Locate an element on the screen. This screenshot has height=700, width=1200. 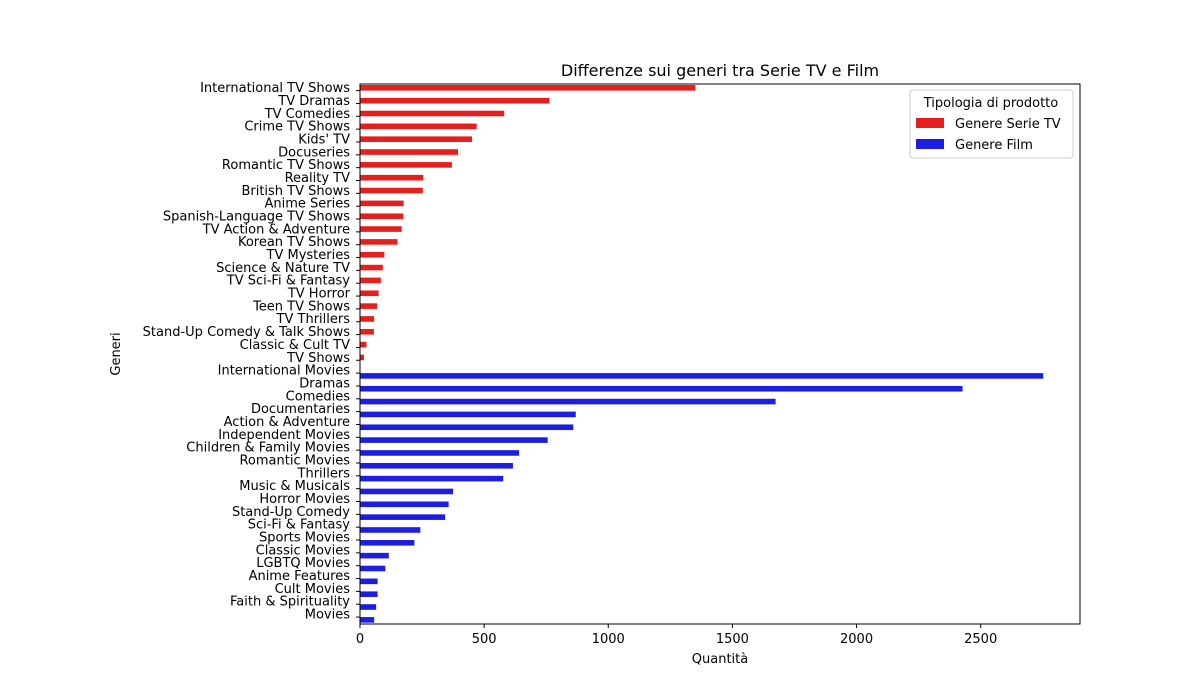
y-tick-label: Anime Series is located at coordinates (307, 204).